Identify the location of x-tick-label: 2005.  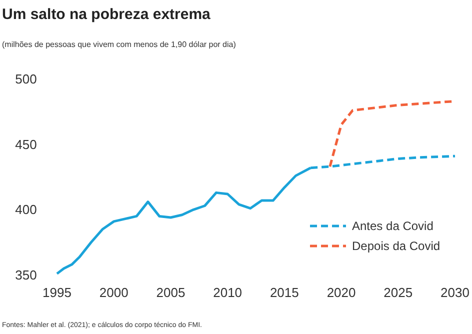
(171, 292).